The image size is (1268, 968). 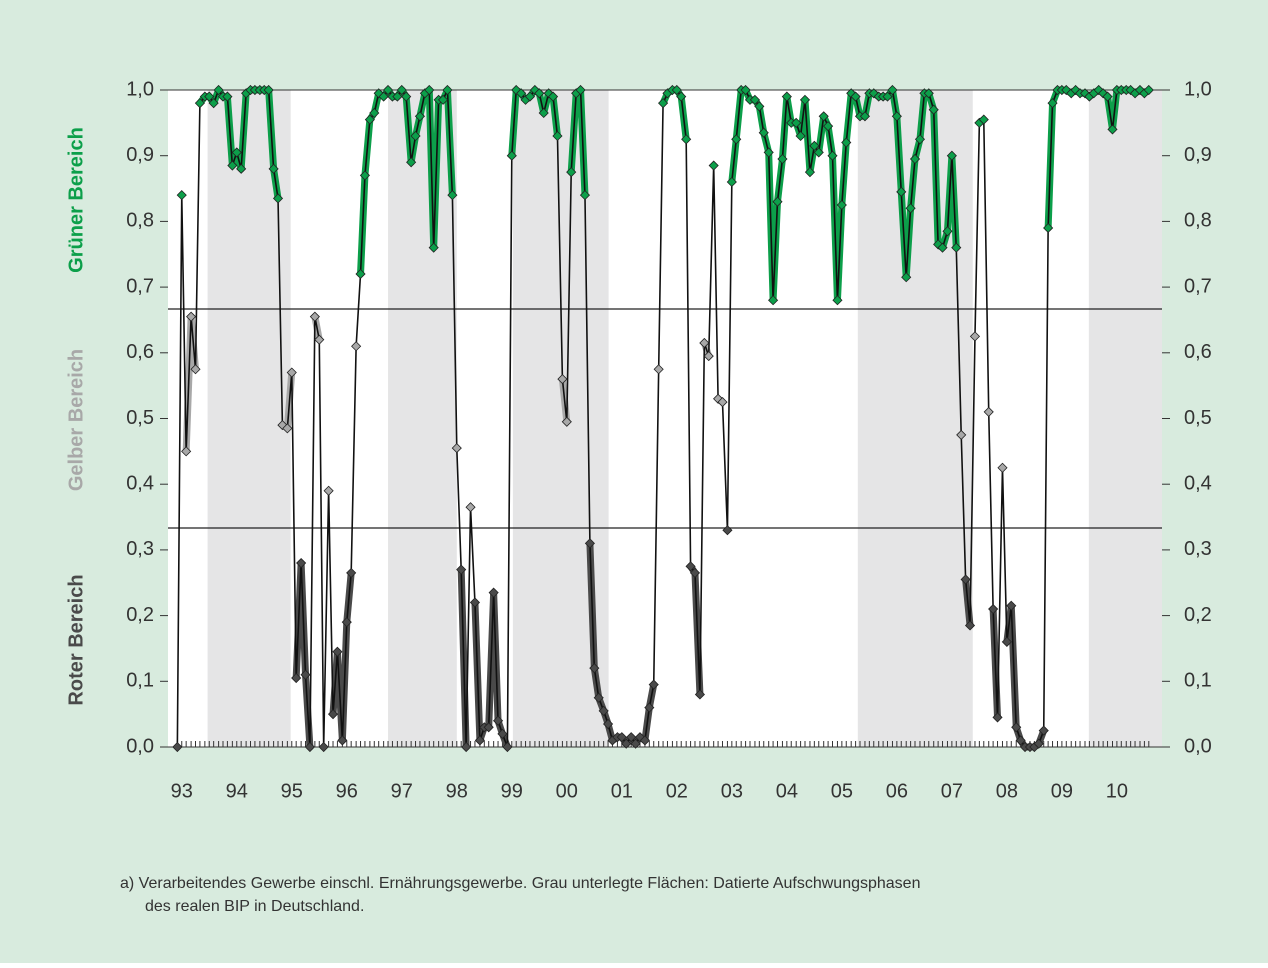 I want to click on y-tick-label: 0,8, so click(x=140, y=221).